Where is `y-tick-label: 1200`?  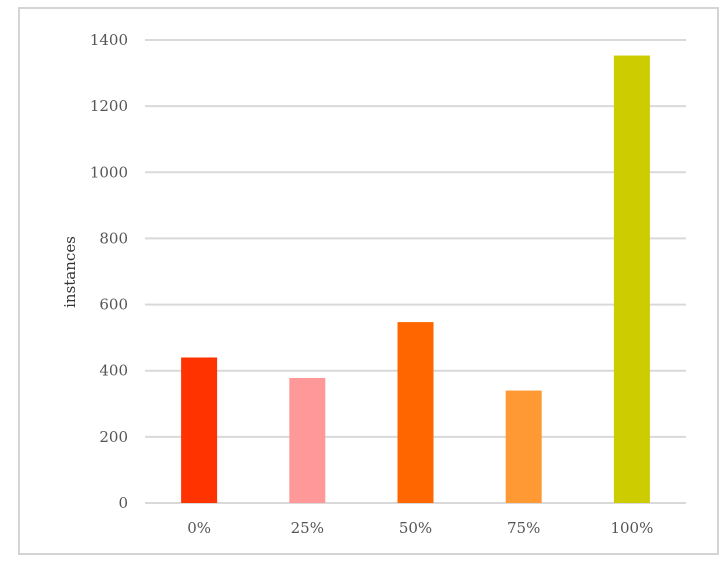
y-tick-label: 1200 is located at coordinates (109, 106).